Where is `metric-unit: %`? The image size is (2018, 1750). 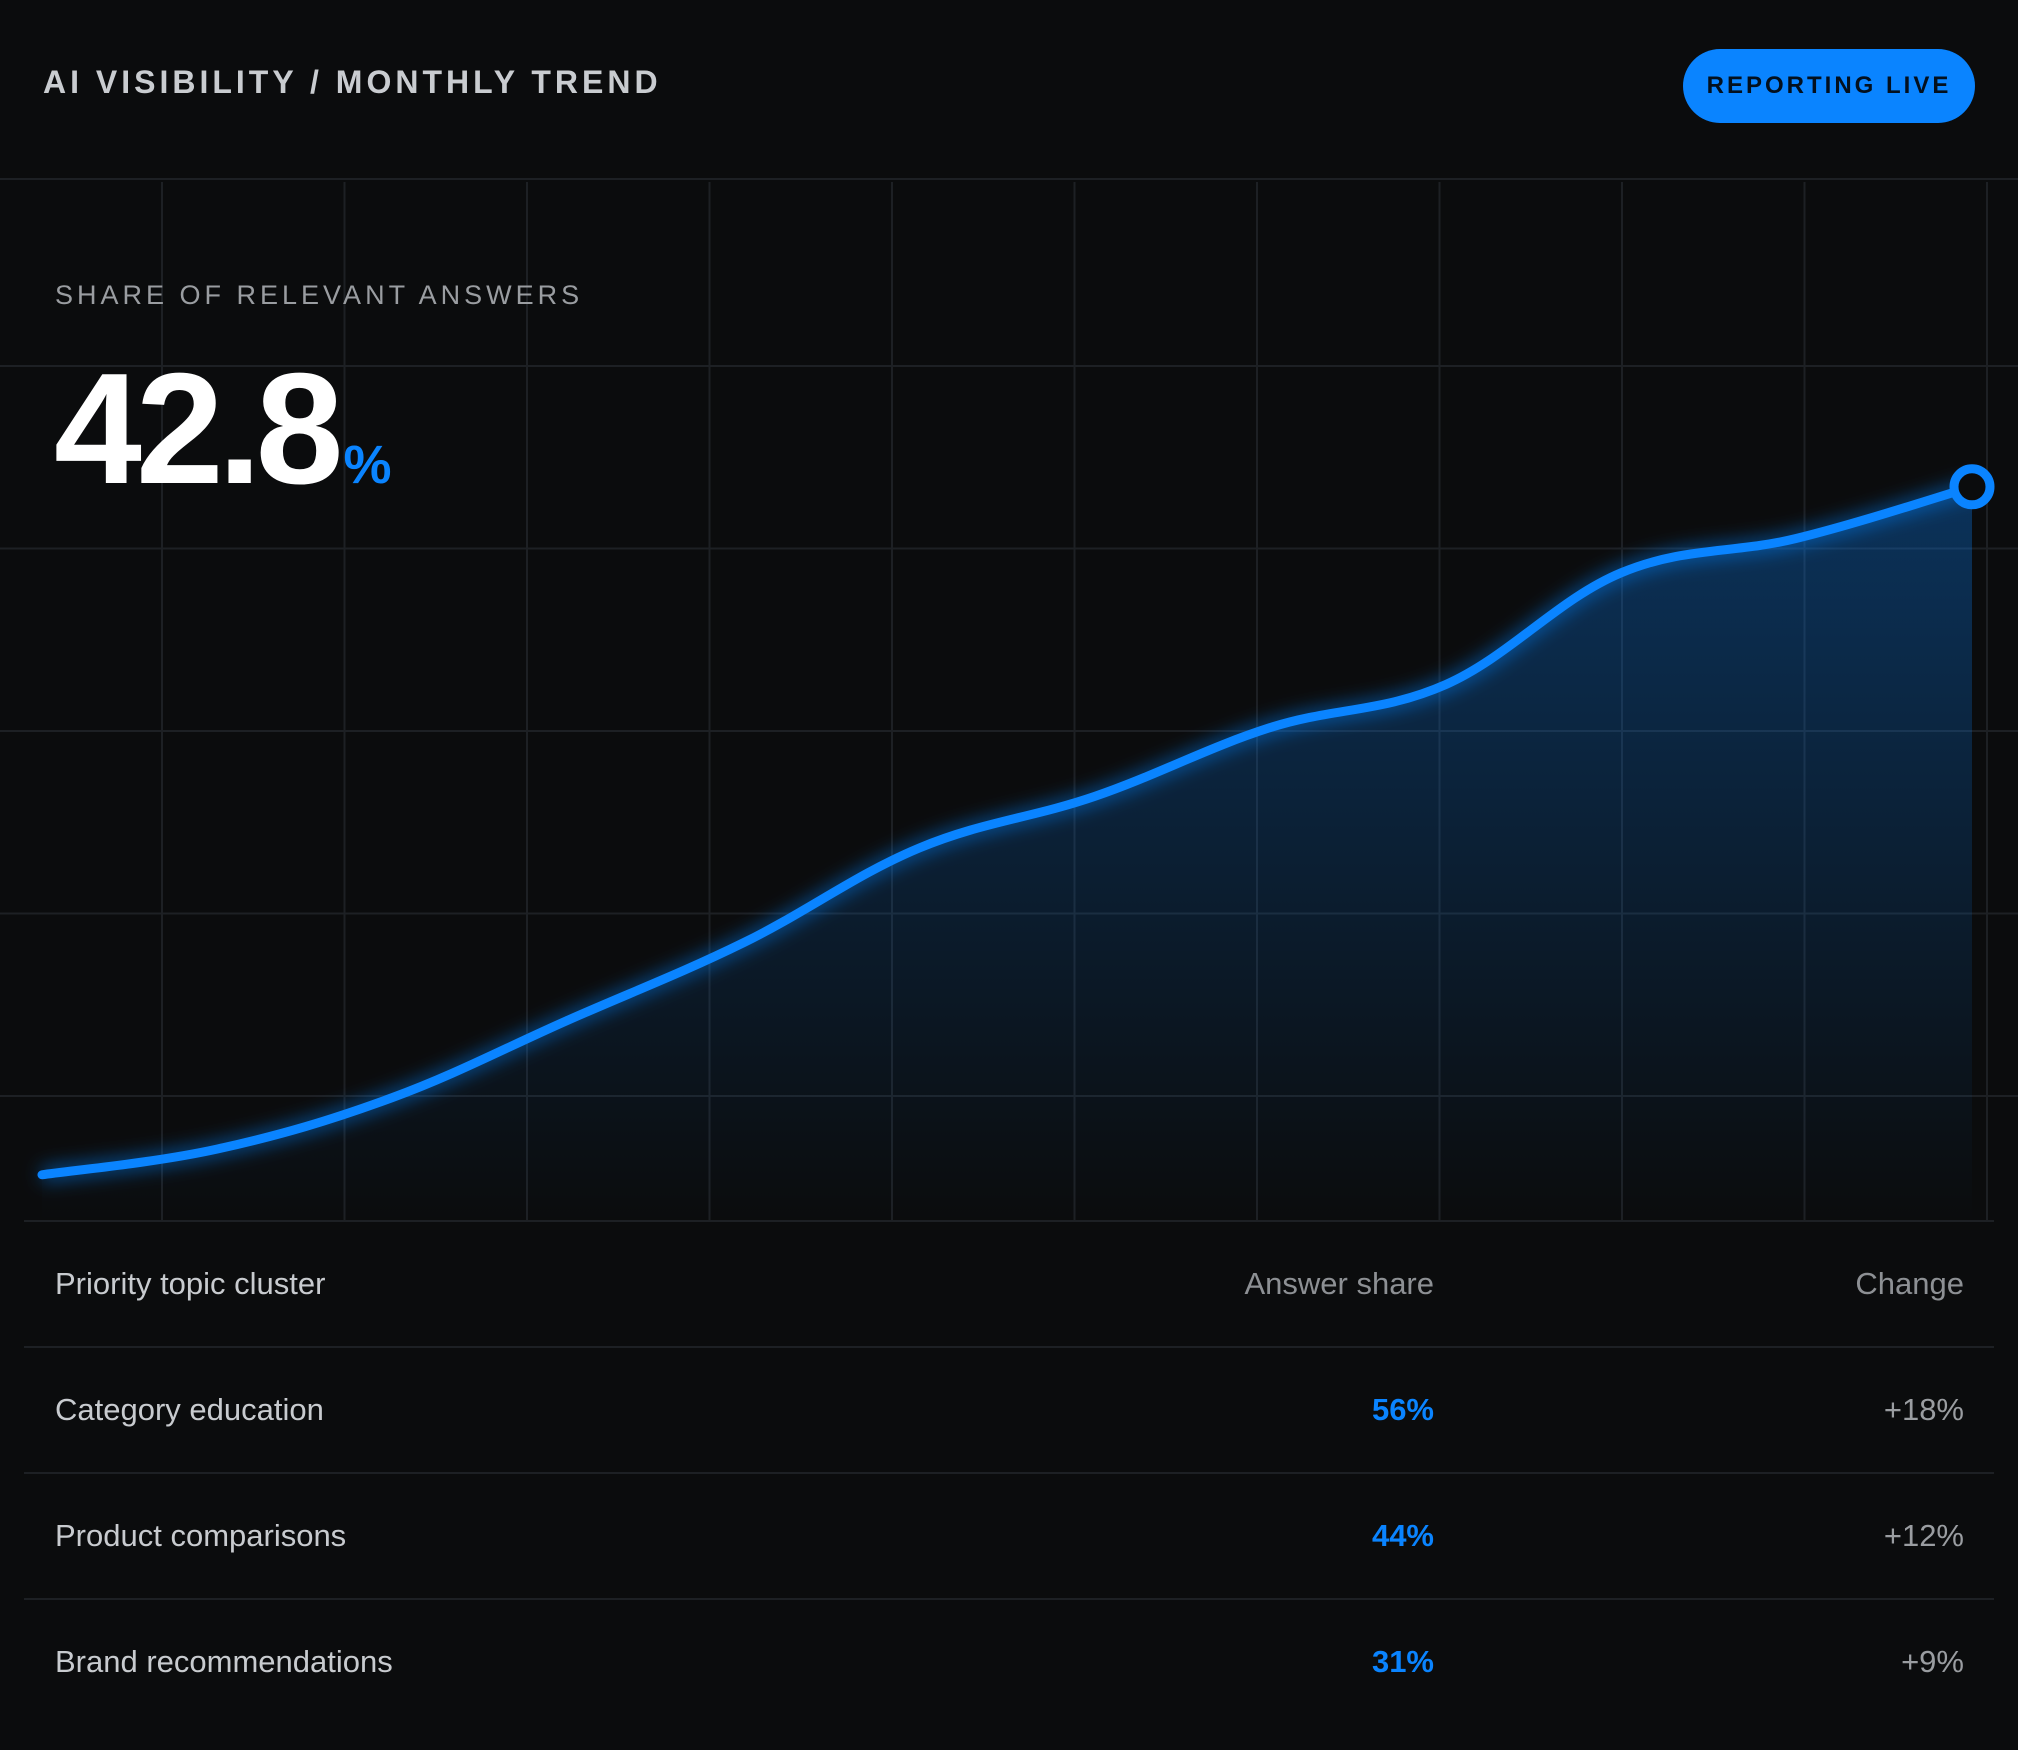
metric-unit: % is located at coordinates (367, 465).